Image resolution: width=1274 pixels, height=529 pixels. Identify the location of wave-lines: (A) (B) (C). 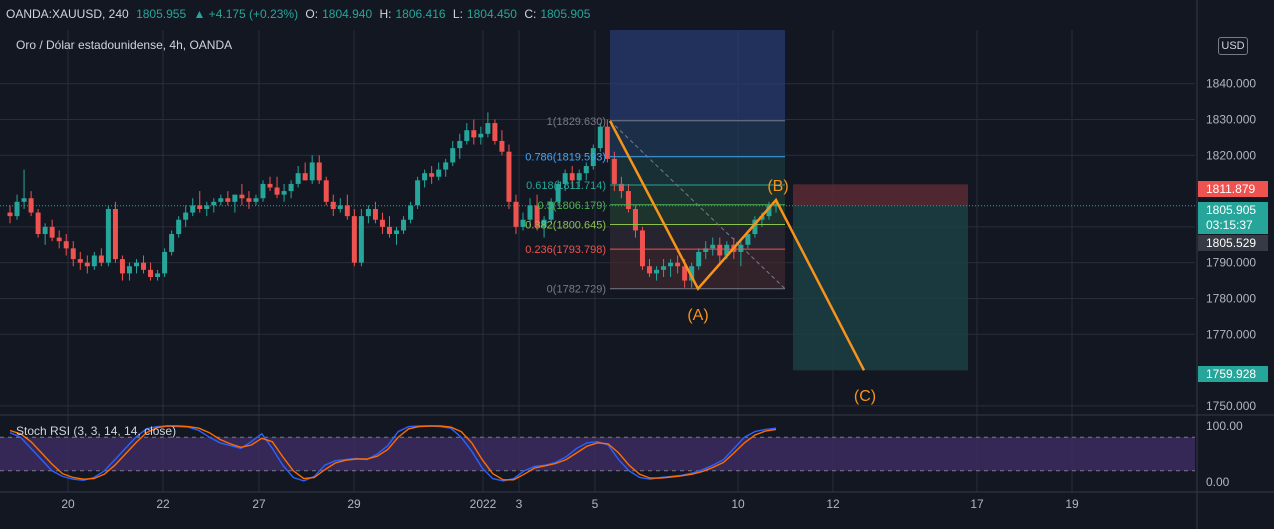
(742, 262).